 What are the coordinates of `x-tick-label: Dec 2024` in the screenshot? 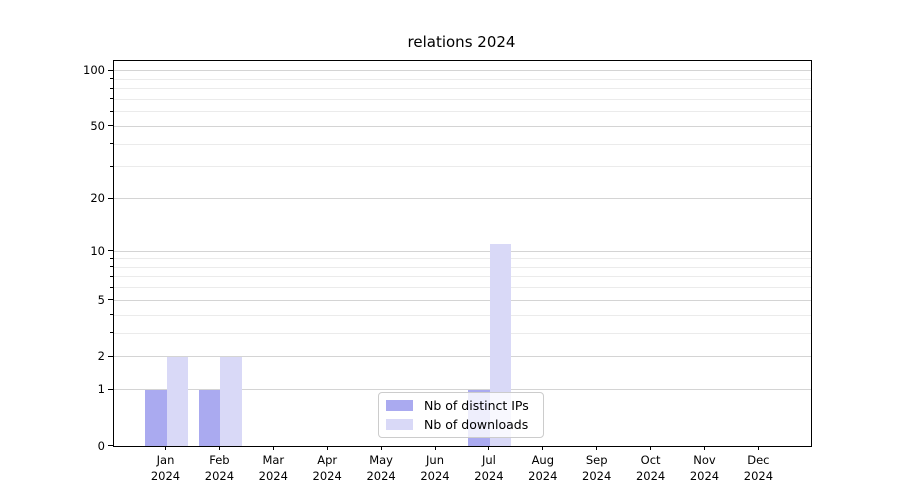 It's located at (758, 468).